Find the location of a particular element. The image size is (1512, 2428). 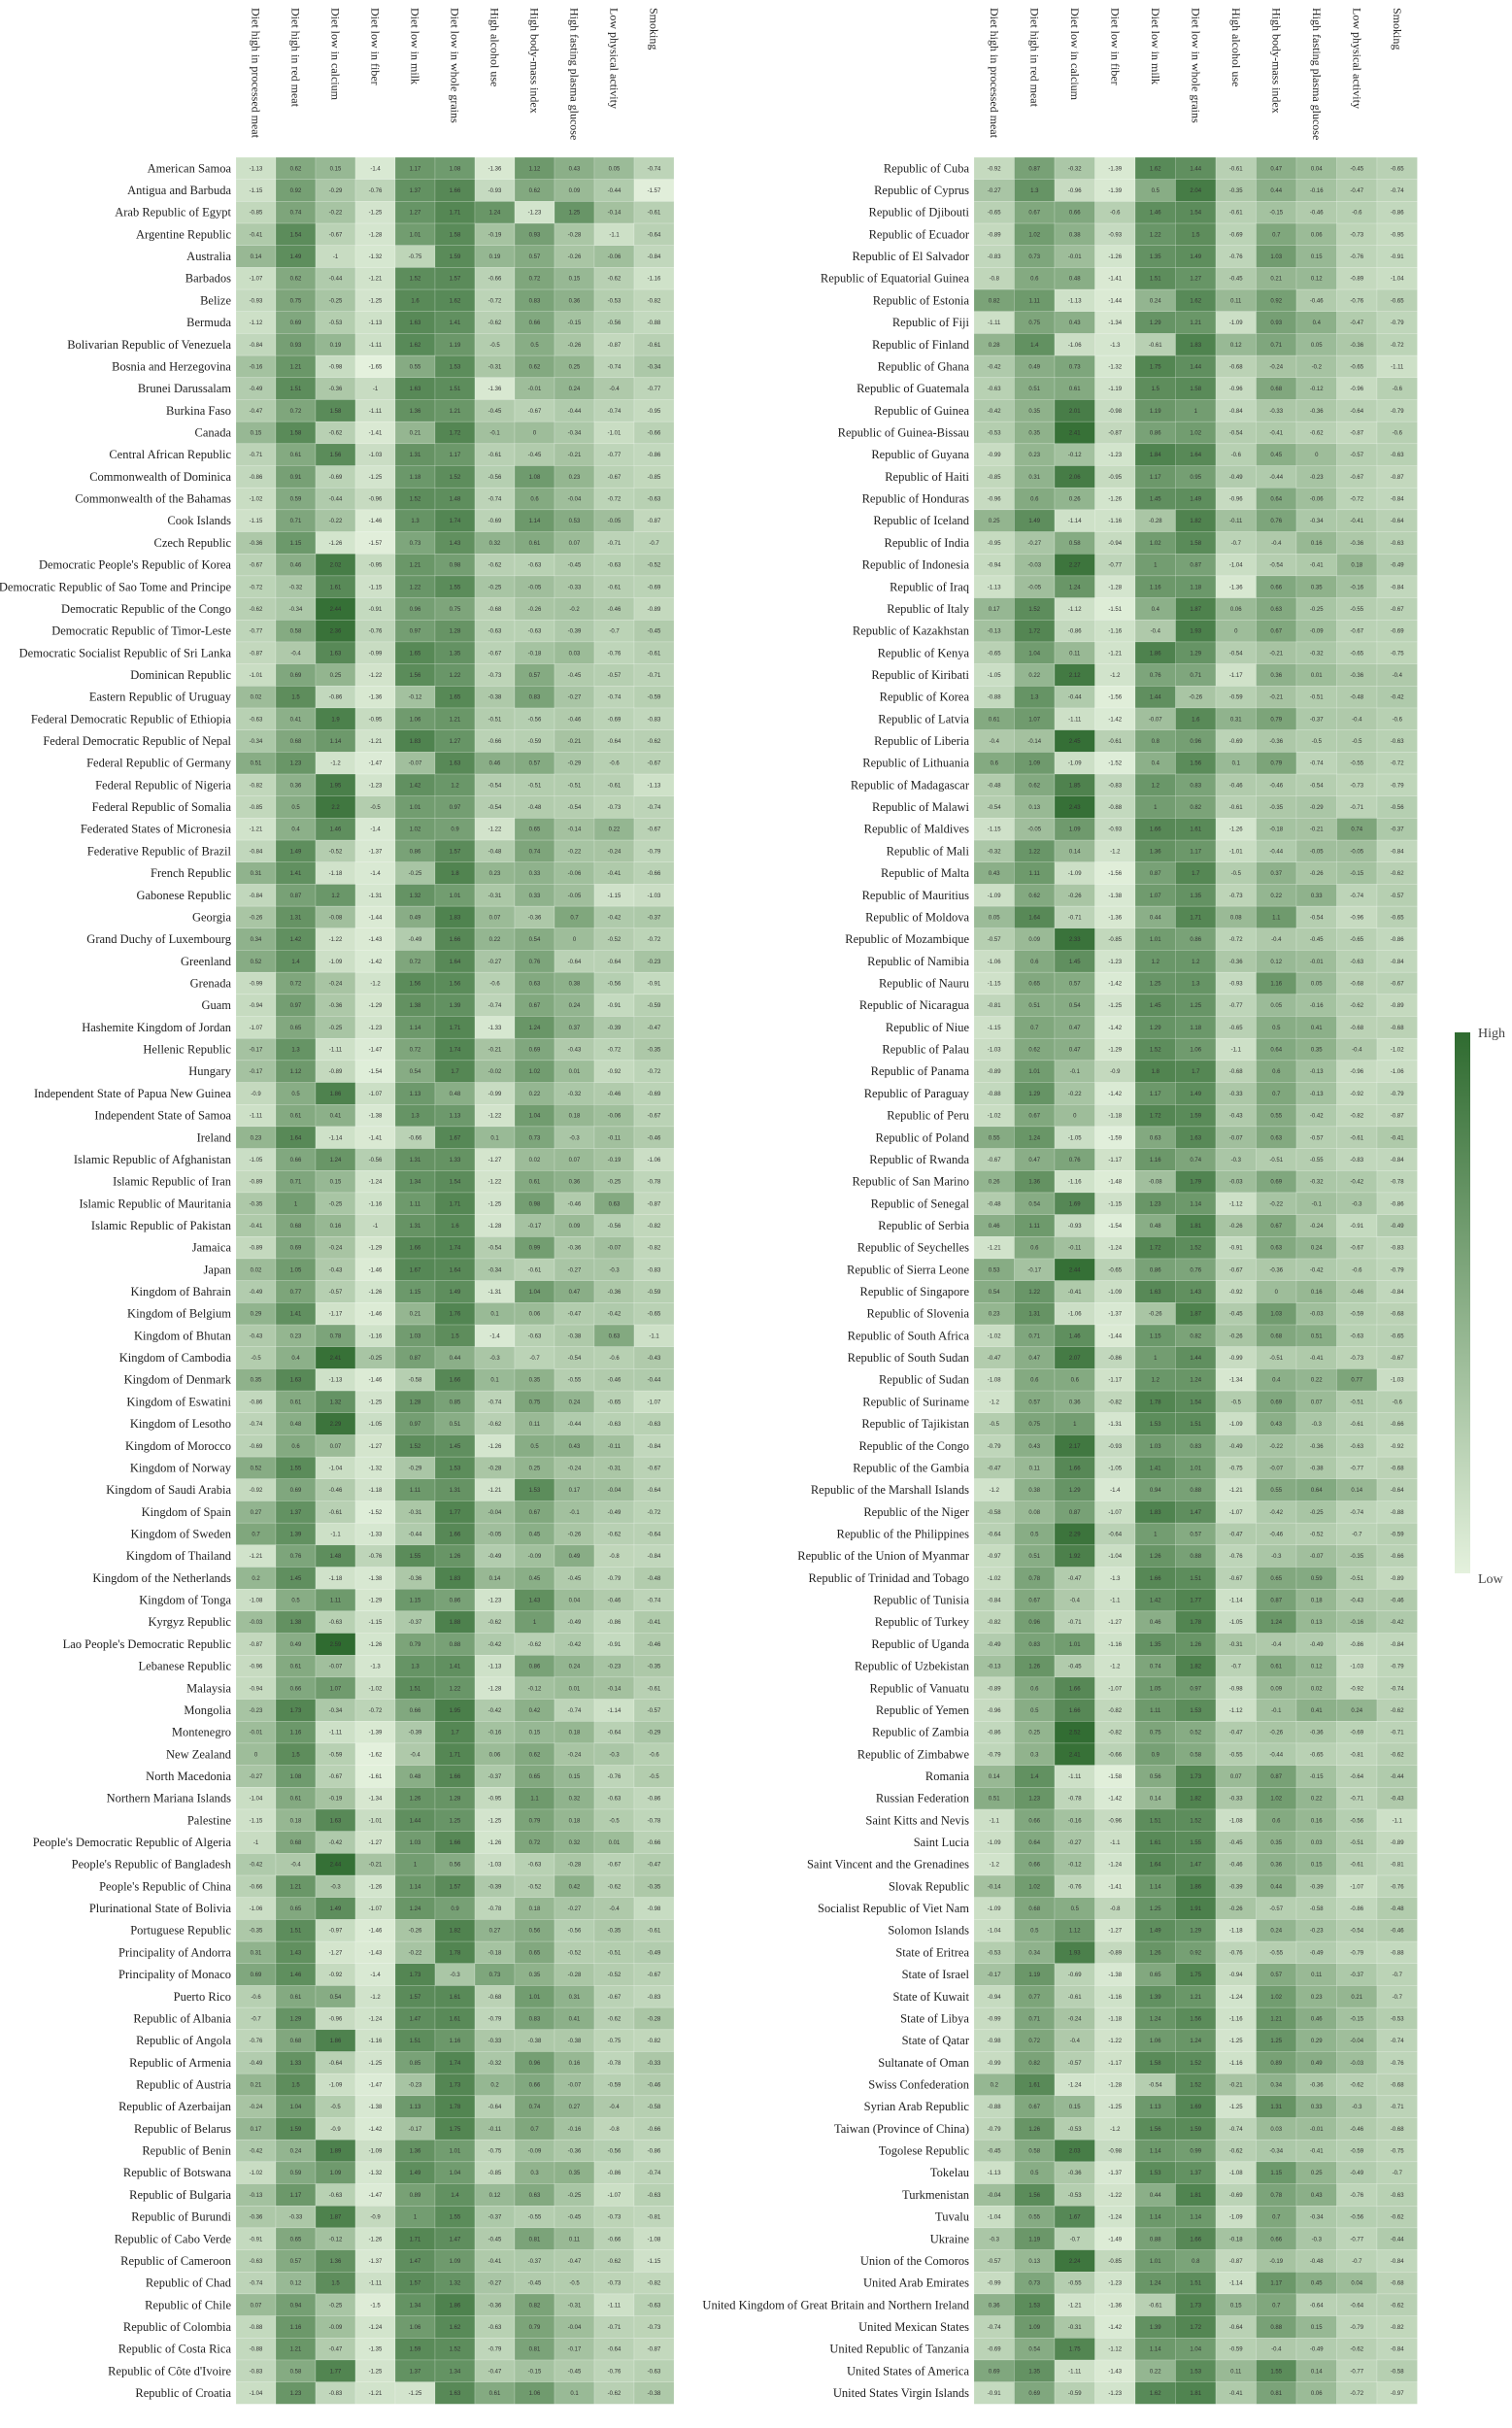

cell-value: -0.75 is located at coordinates (415, 257).